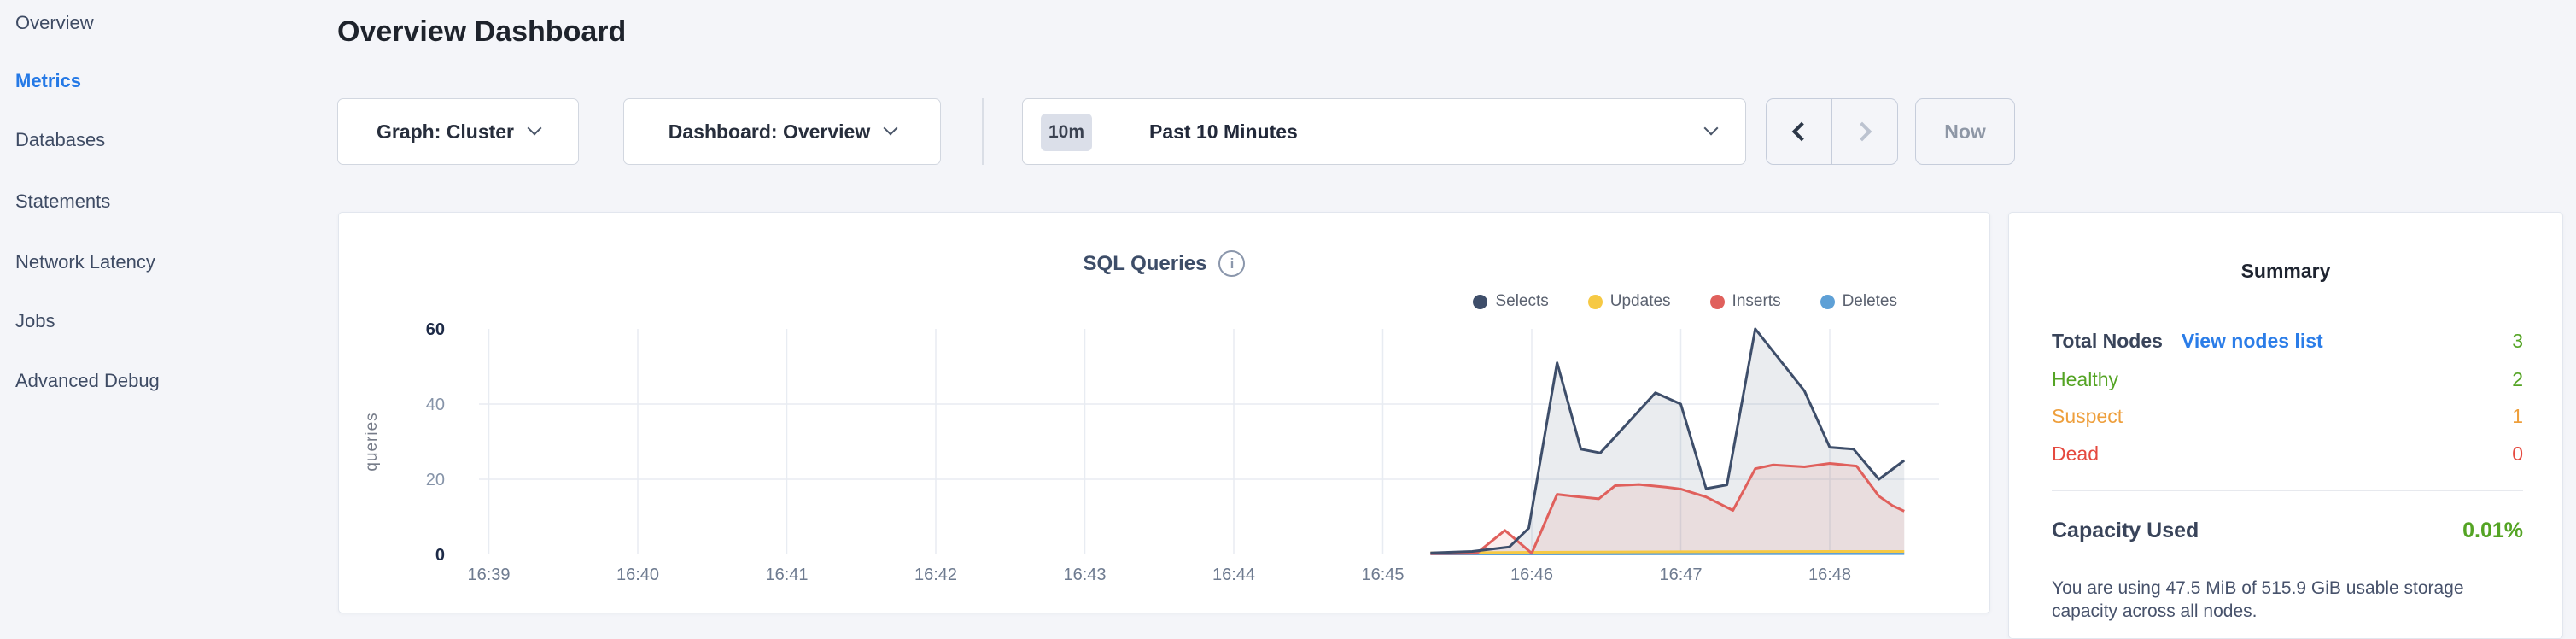 This screenshot has height=639, width=2576. I want to click on dashboard-dropdown: Dashboard: Overview, so click(782, 131).